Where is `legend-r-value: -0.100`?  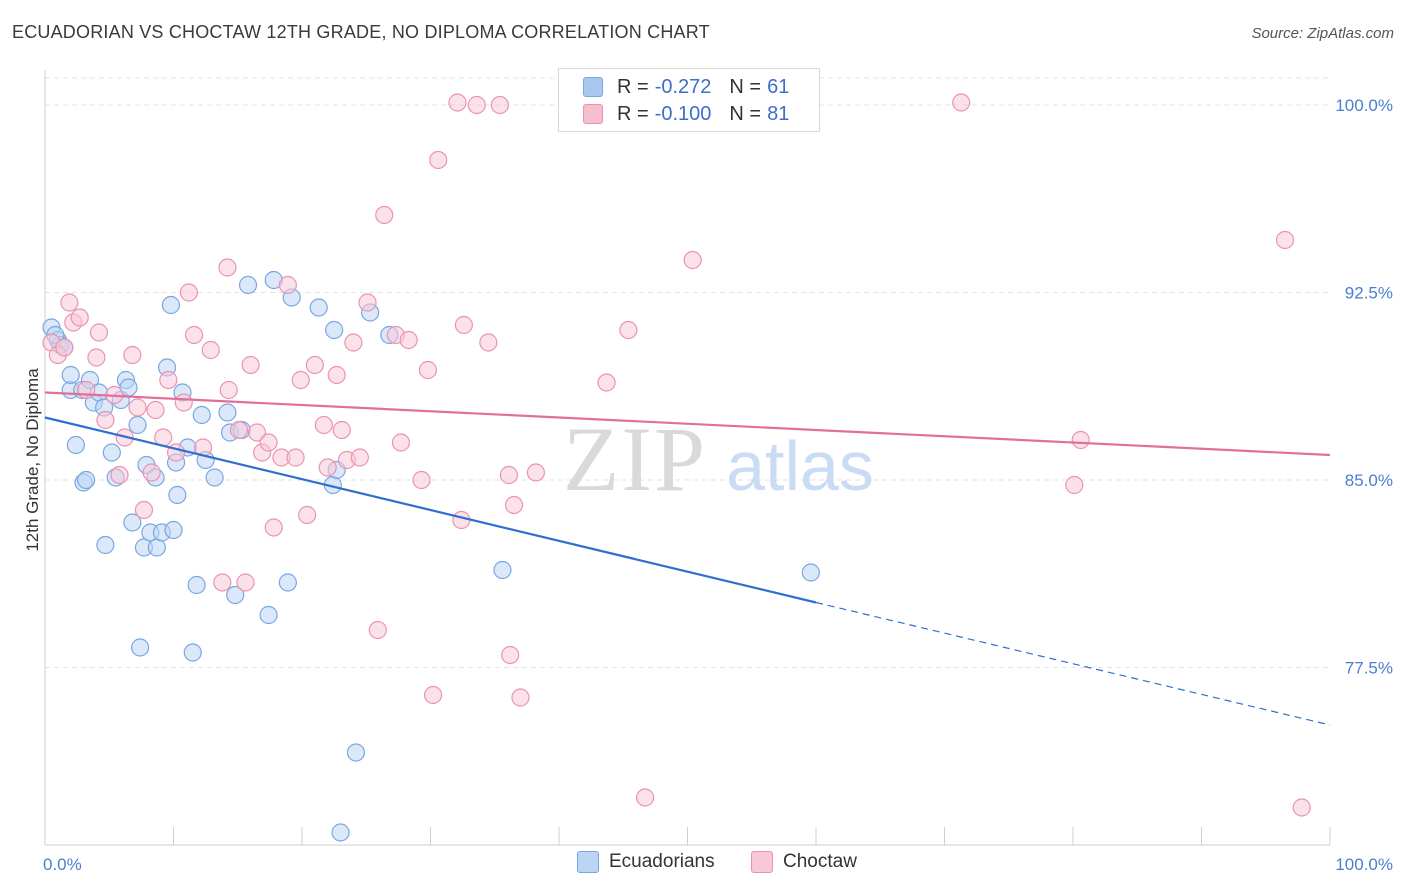
legend-r-value: -0.100 is located at coordinates (683, 113).